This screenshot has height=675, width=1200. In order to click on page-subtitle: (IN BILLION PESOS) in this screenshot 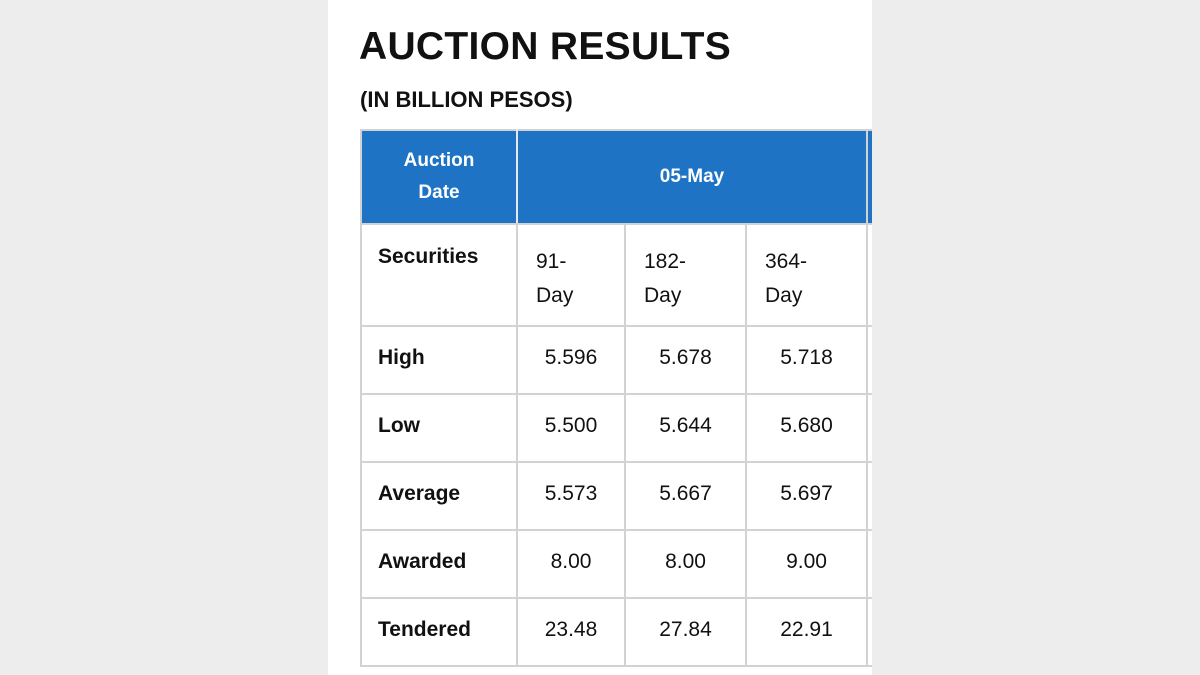, I will do `click(466, 99)`.